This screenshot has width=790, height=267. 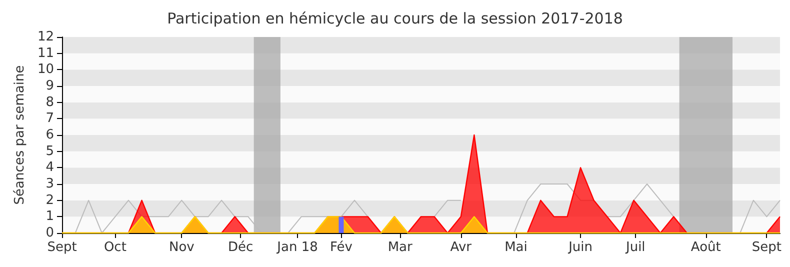 I want to click on x-tick-label: Jan 18, so click(x=297, y=247).